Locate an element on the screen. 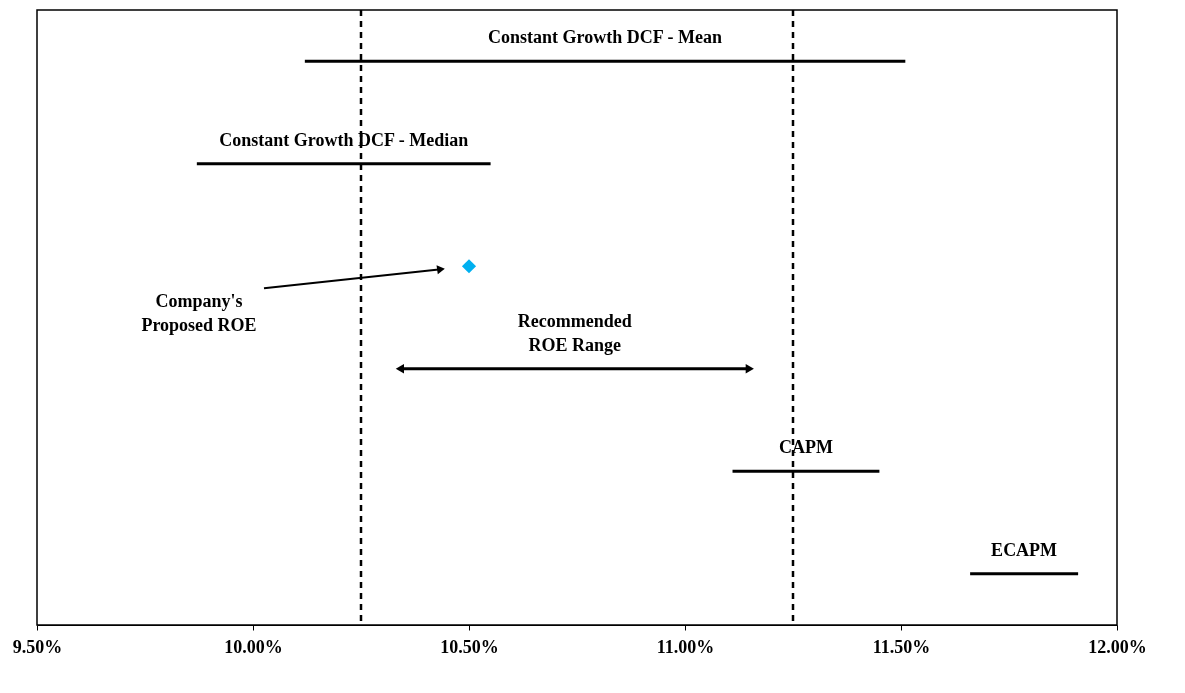 This screenshot has width=1185, height=693. y-tick-label: Recommended ROE Range is located at coordinates (574, 332).